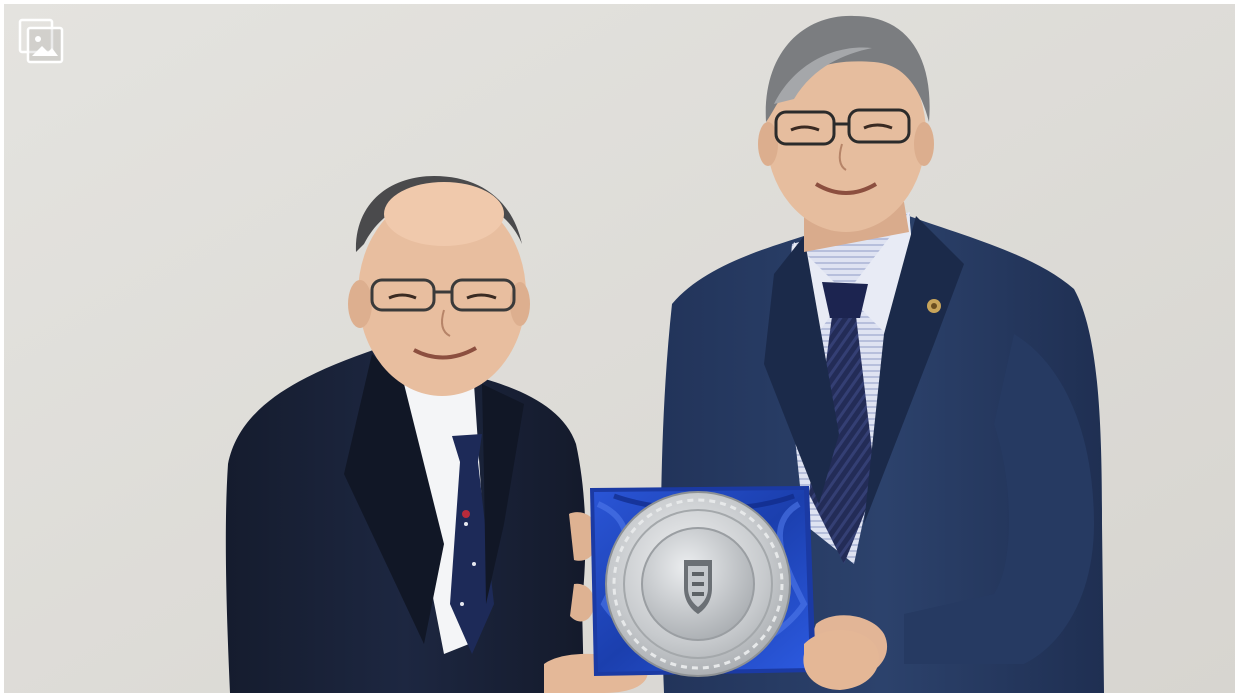  I want to click on image-gallery-icon, so click(42, 42).